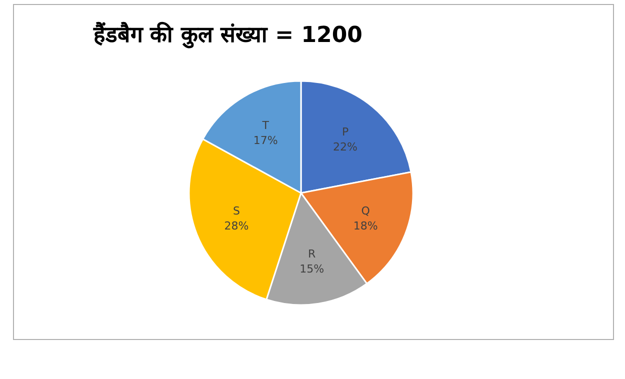 Image resolution: width=625 pixels, height=379 pixels. I want to click on slice-label: R, so click(312, 254).